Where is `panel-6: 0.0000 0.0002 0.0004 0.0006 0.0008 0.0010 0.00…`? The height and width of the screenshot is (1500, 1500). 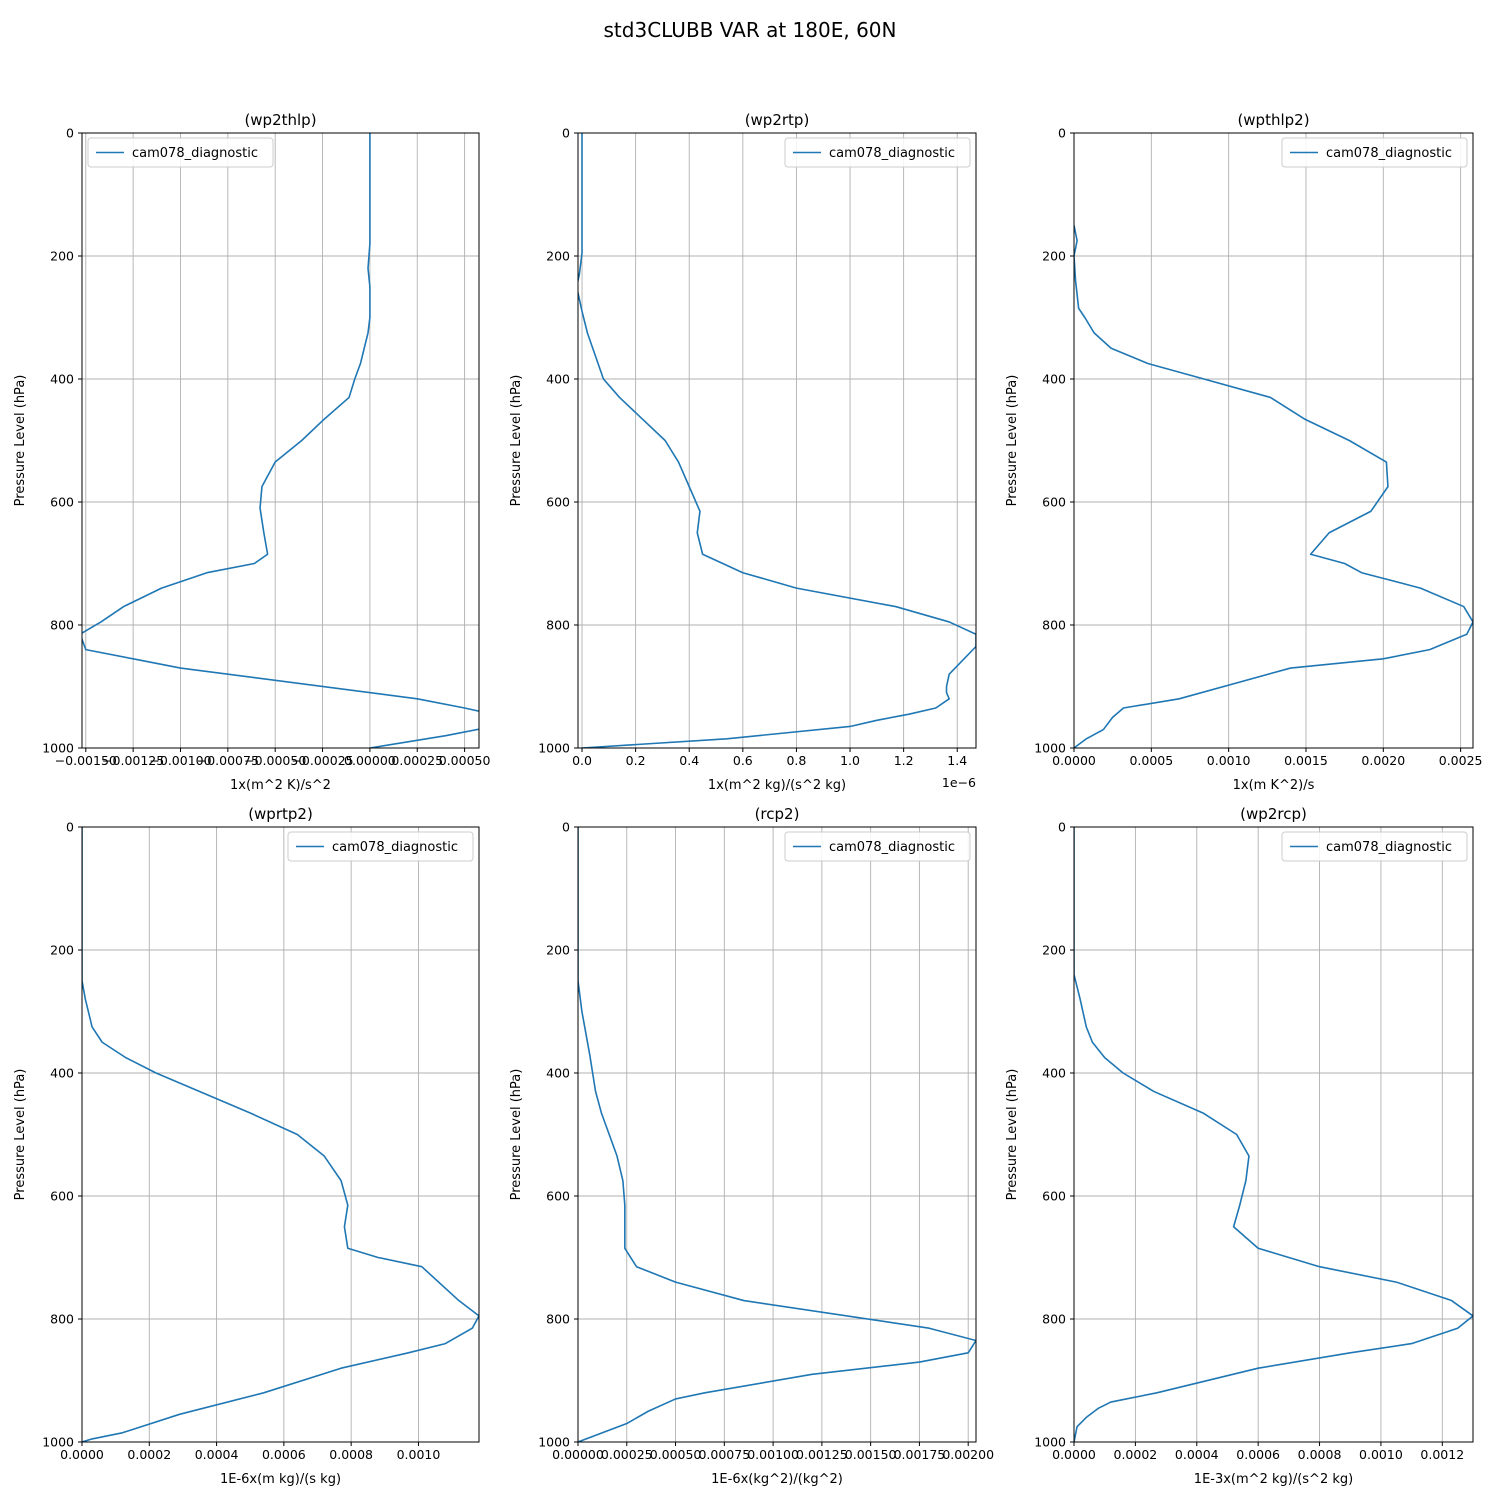
panel-6: 0.0000 0.0002 0.0004 0.0006 0.0008 0.0010 0.00… is located at coordinates (1239, 1146).